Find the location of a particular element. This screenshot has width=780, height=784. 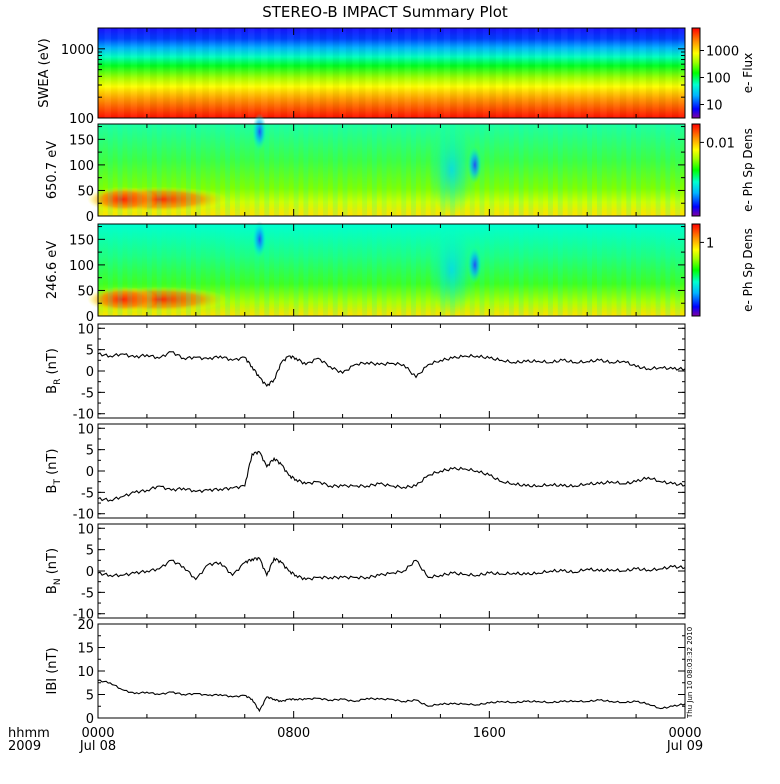

colorbar is located at coordinates (696, 170).